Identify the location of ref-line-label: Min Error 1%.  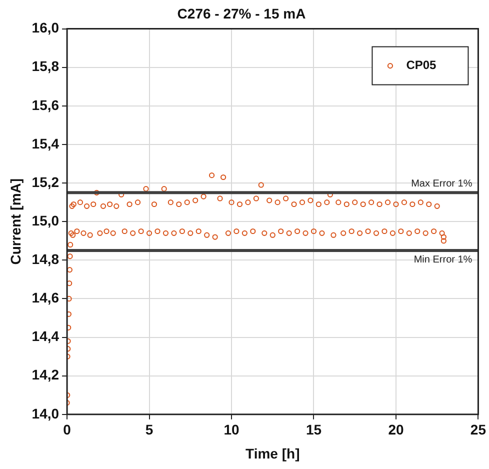
(443, 260).